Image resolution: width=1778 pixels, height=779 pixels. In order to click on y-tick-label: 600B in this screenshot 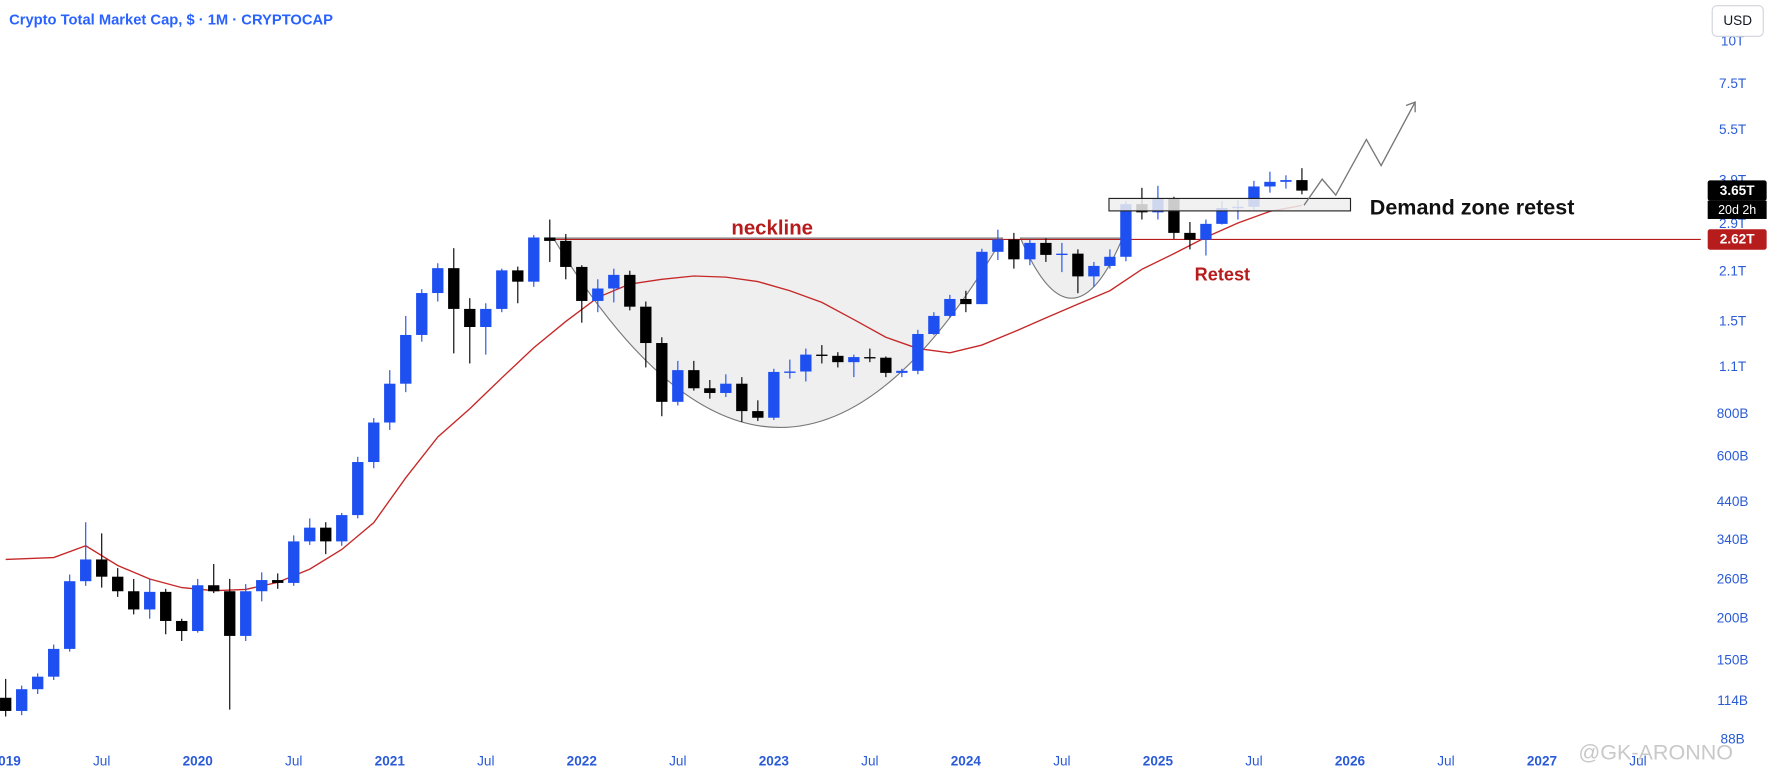, I will do `click(1733, 455)`.